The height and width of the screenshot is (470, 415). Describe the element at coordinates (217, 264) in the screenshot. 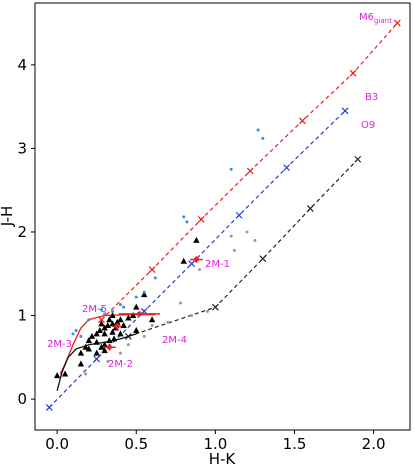

I see `annotation: 2M-1` at that location.